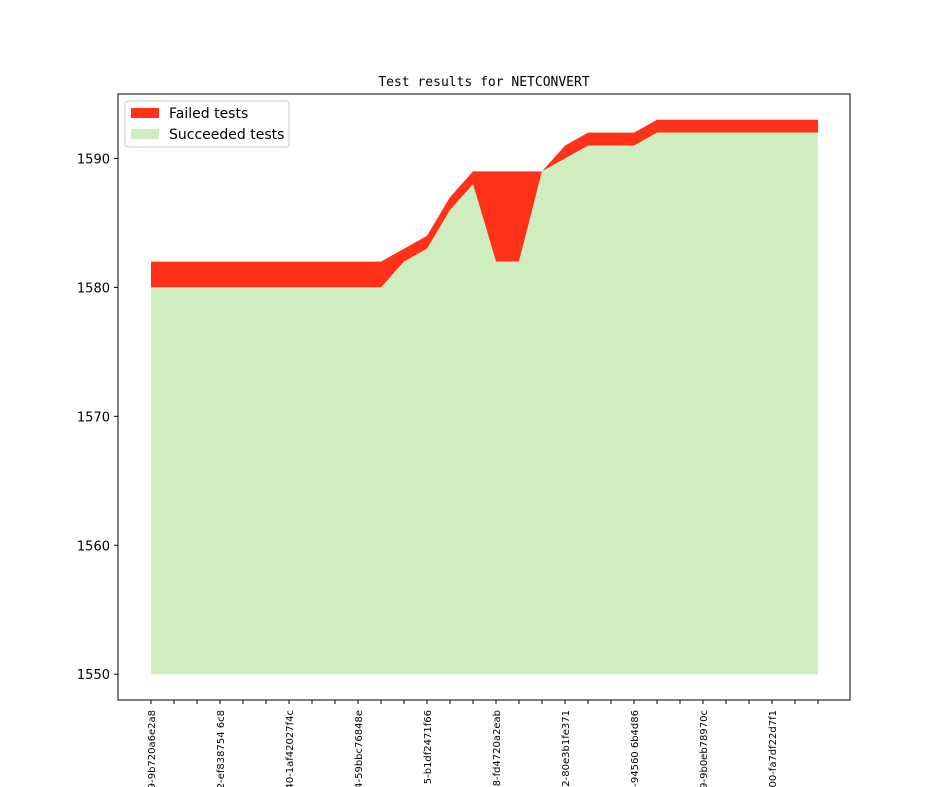 The height and width of the screenshot is (787, 944). What do you see at coordinates (93, 288) in the screenshot?
I see `y-tick-label: 1580` at bounding box center [93, 288].